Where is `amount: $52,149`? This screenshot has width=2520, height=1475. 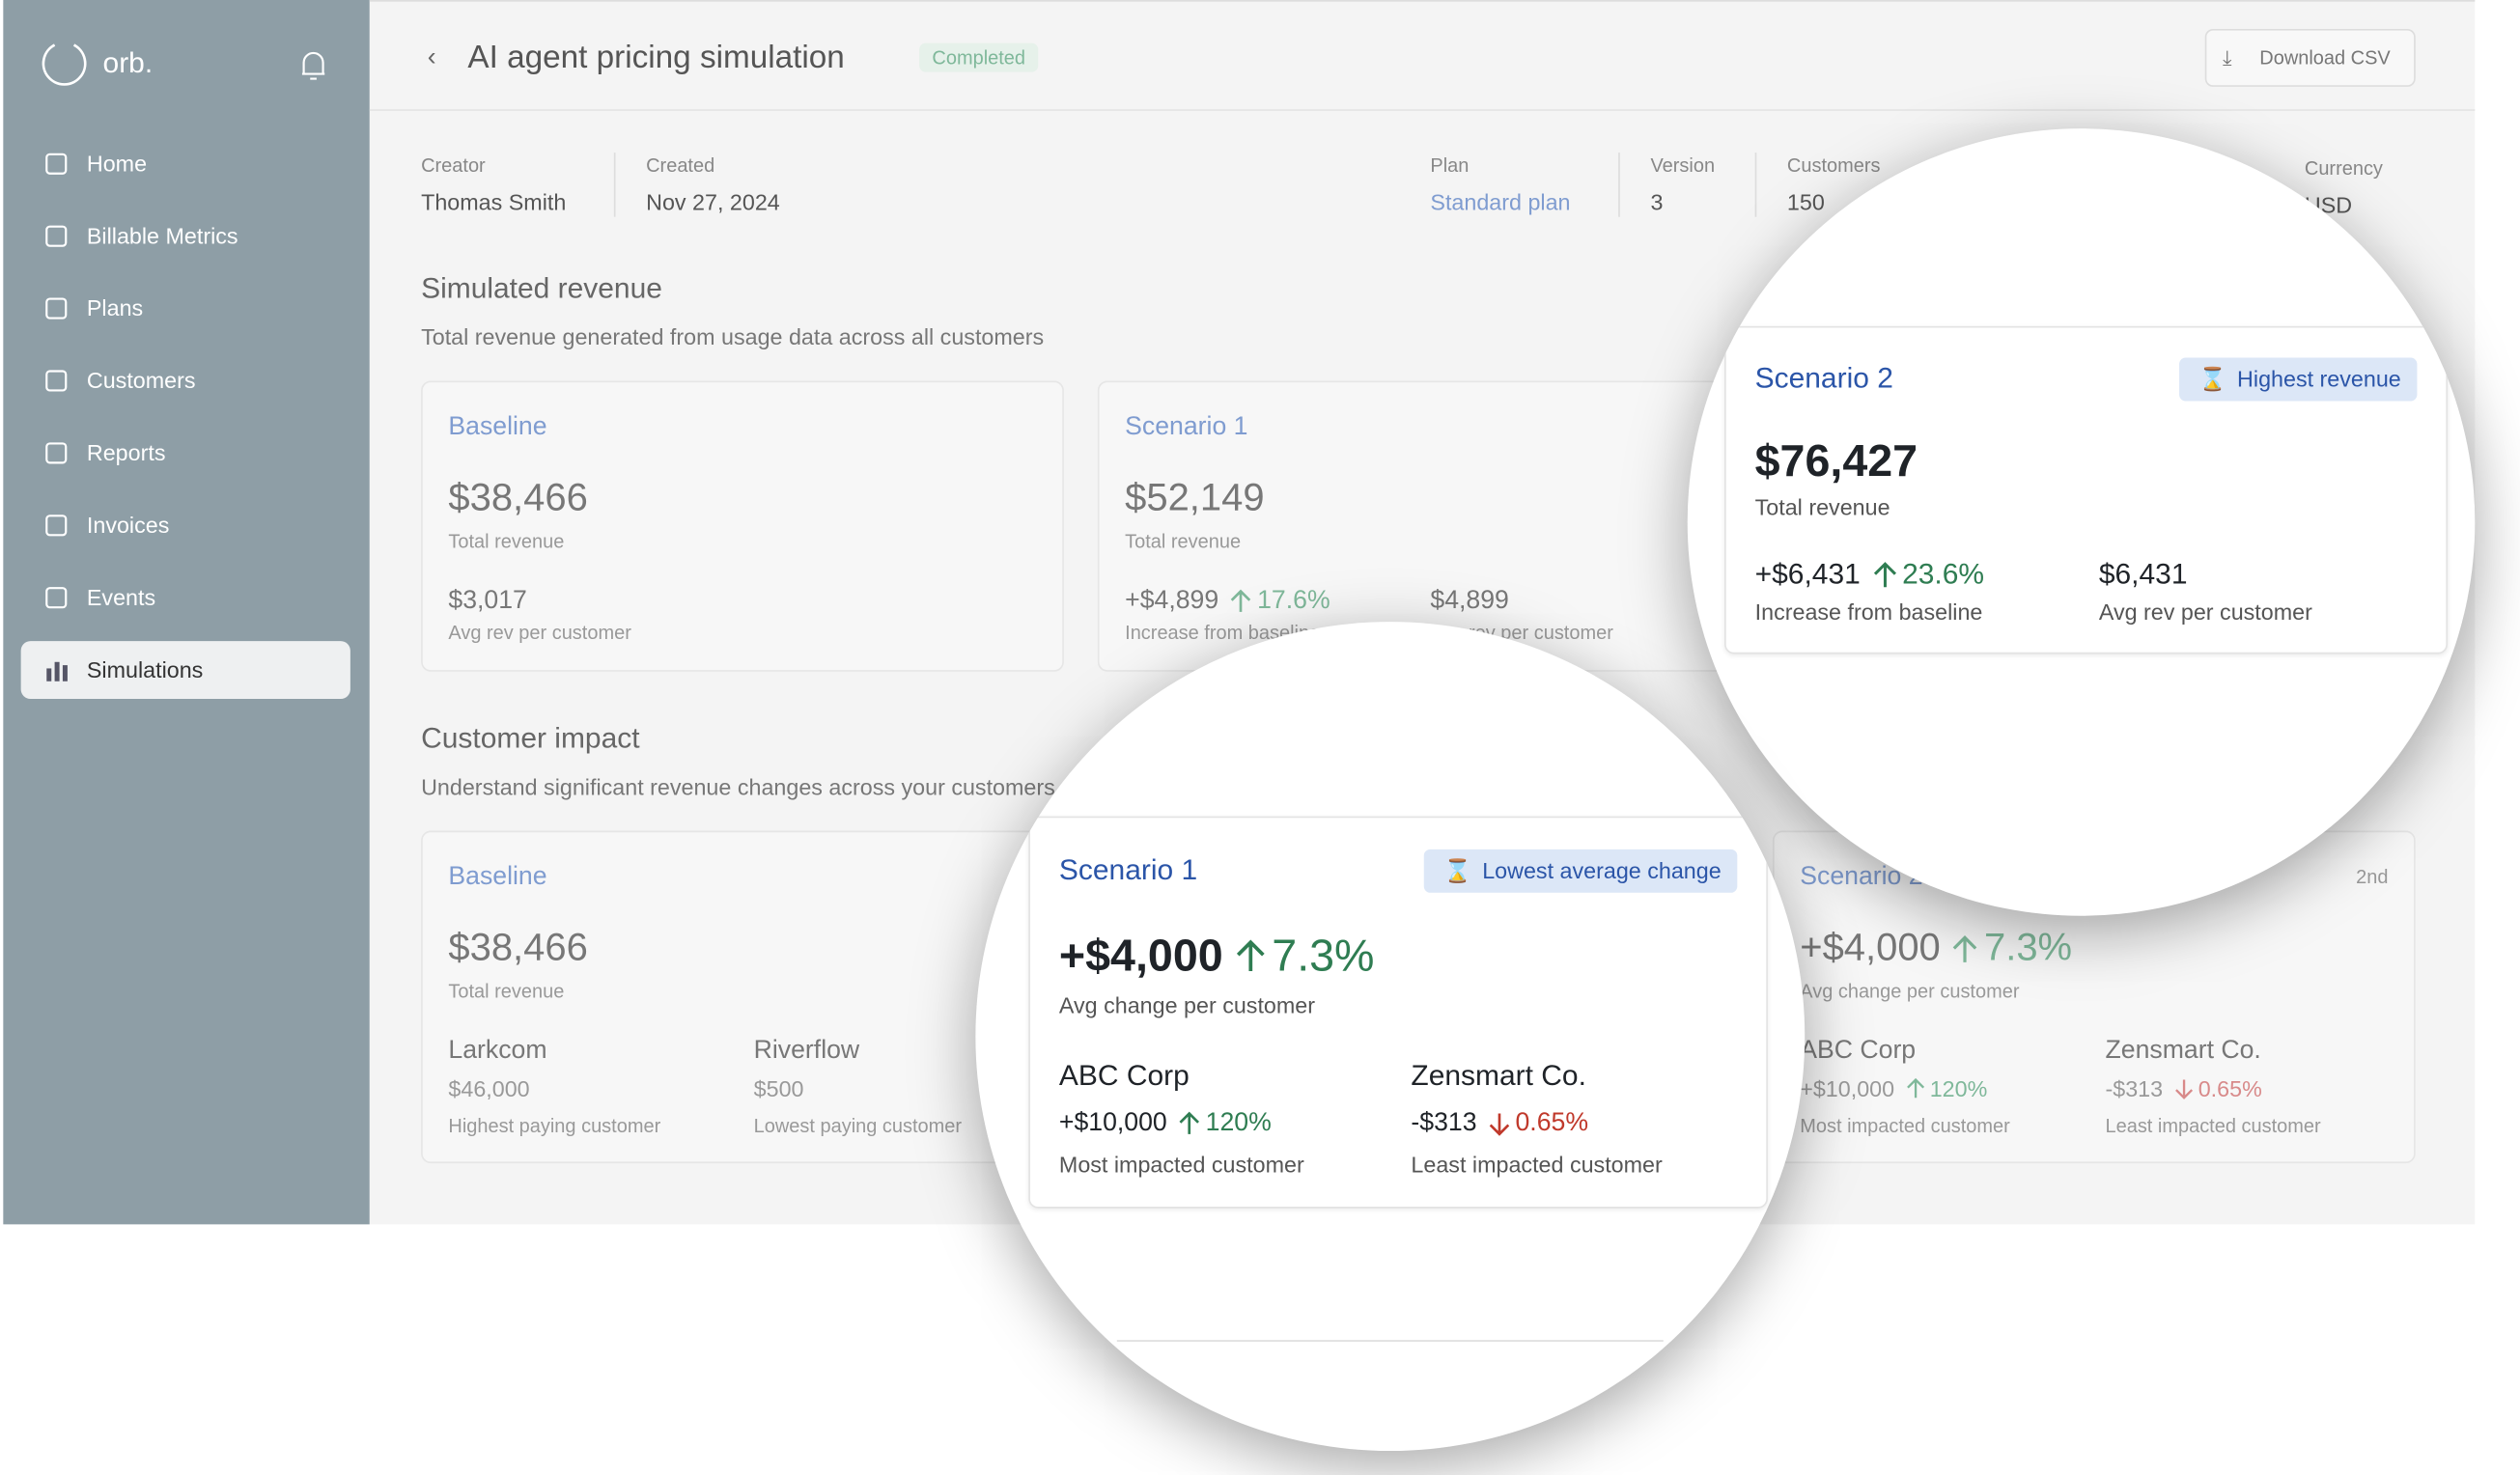 amount: $52,149 is located at coordinates (1195, 498).